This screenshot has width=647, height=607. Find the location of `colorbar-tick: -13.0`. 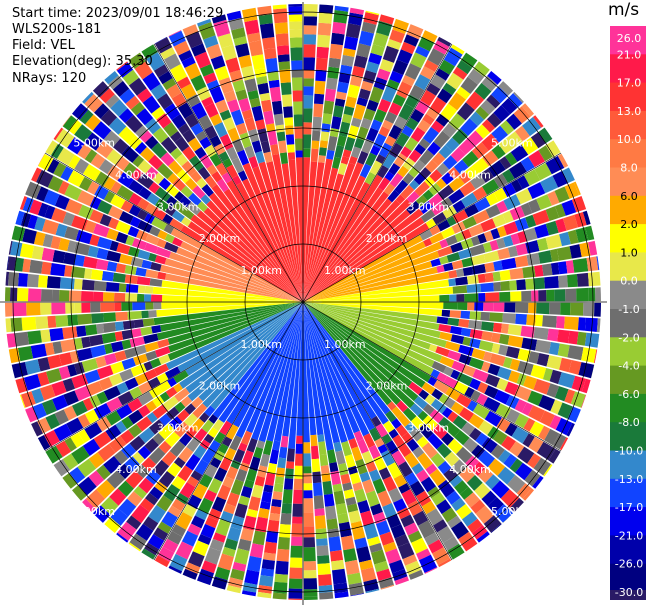

colorbar-tick: -13.0 is located at coordinates (629, 479).